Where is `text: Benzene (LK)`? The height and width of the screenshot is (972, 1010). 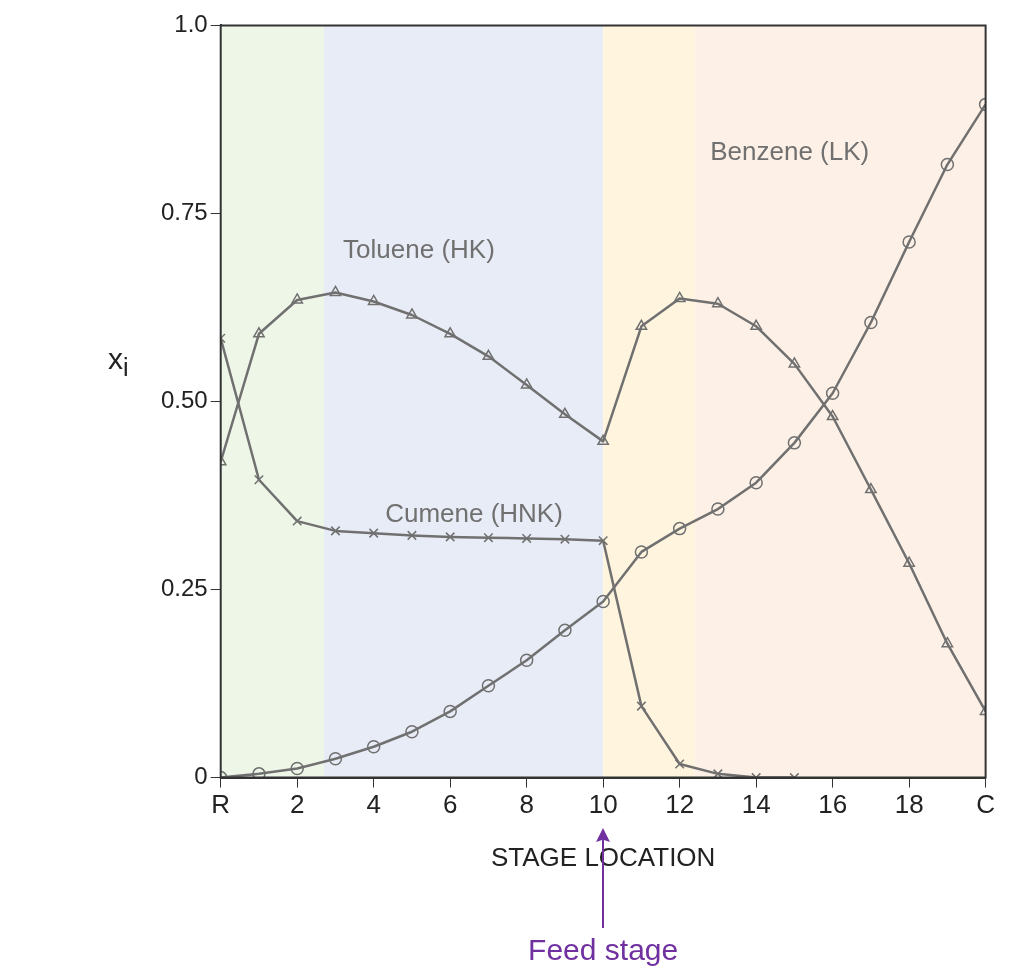 text: Benzene (LK) is located at coordinates (790, 151).